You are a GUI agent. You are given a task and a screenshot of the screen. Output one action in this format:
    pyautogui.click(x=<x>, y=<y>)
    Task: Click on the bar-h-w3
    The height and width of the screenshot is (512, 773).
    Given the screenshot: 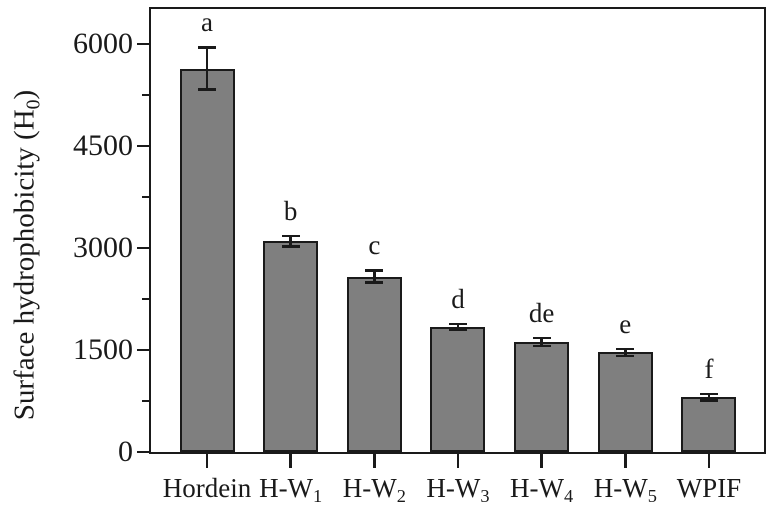 What is the action you would take?
    pyautogui.click(x=458, y=389)
    